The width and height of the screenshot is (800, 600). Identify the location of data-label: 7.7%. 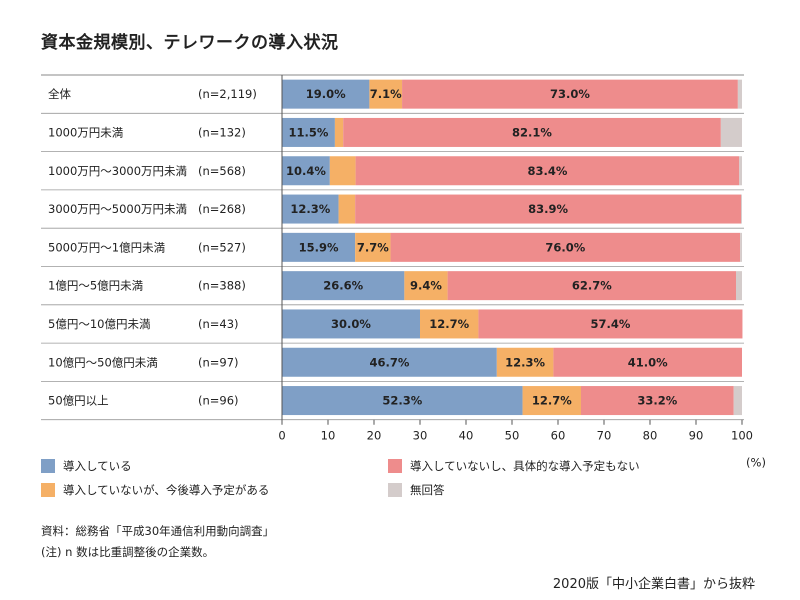
(373, 247).